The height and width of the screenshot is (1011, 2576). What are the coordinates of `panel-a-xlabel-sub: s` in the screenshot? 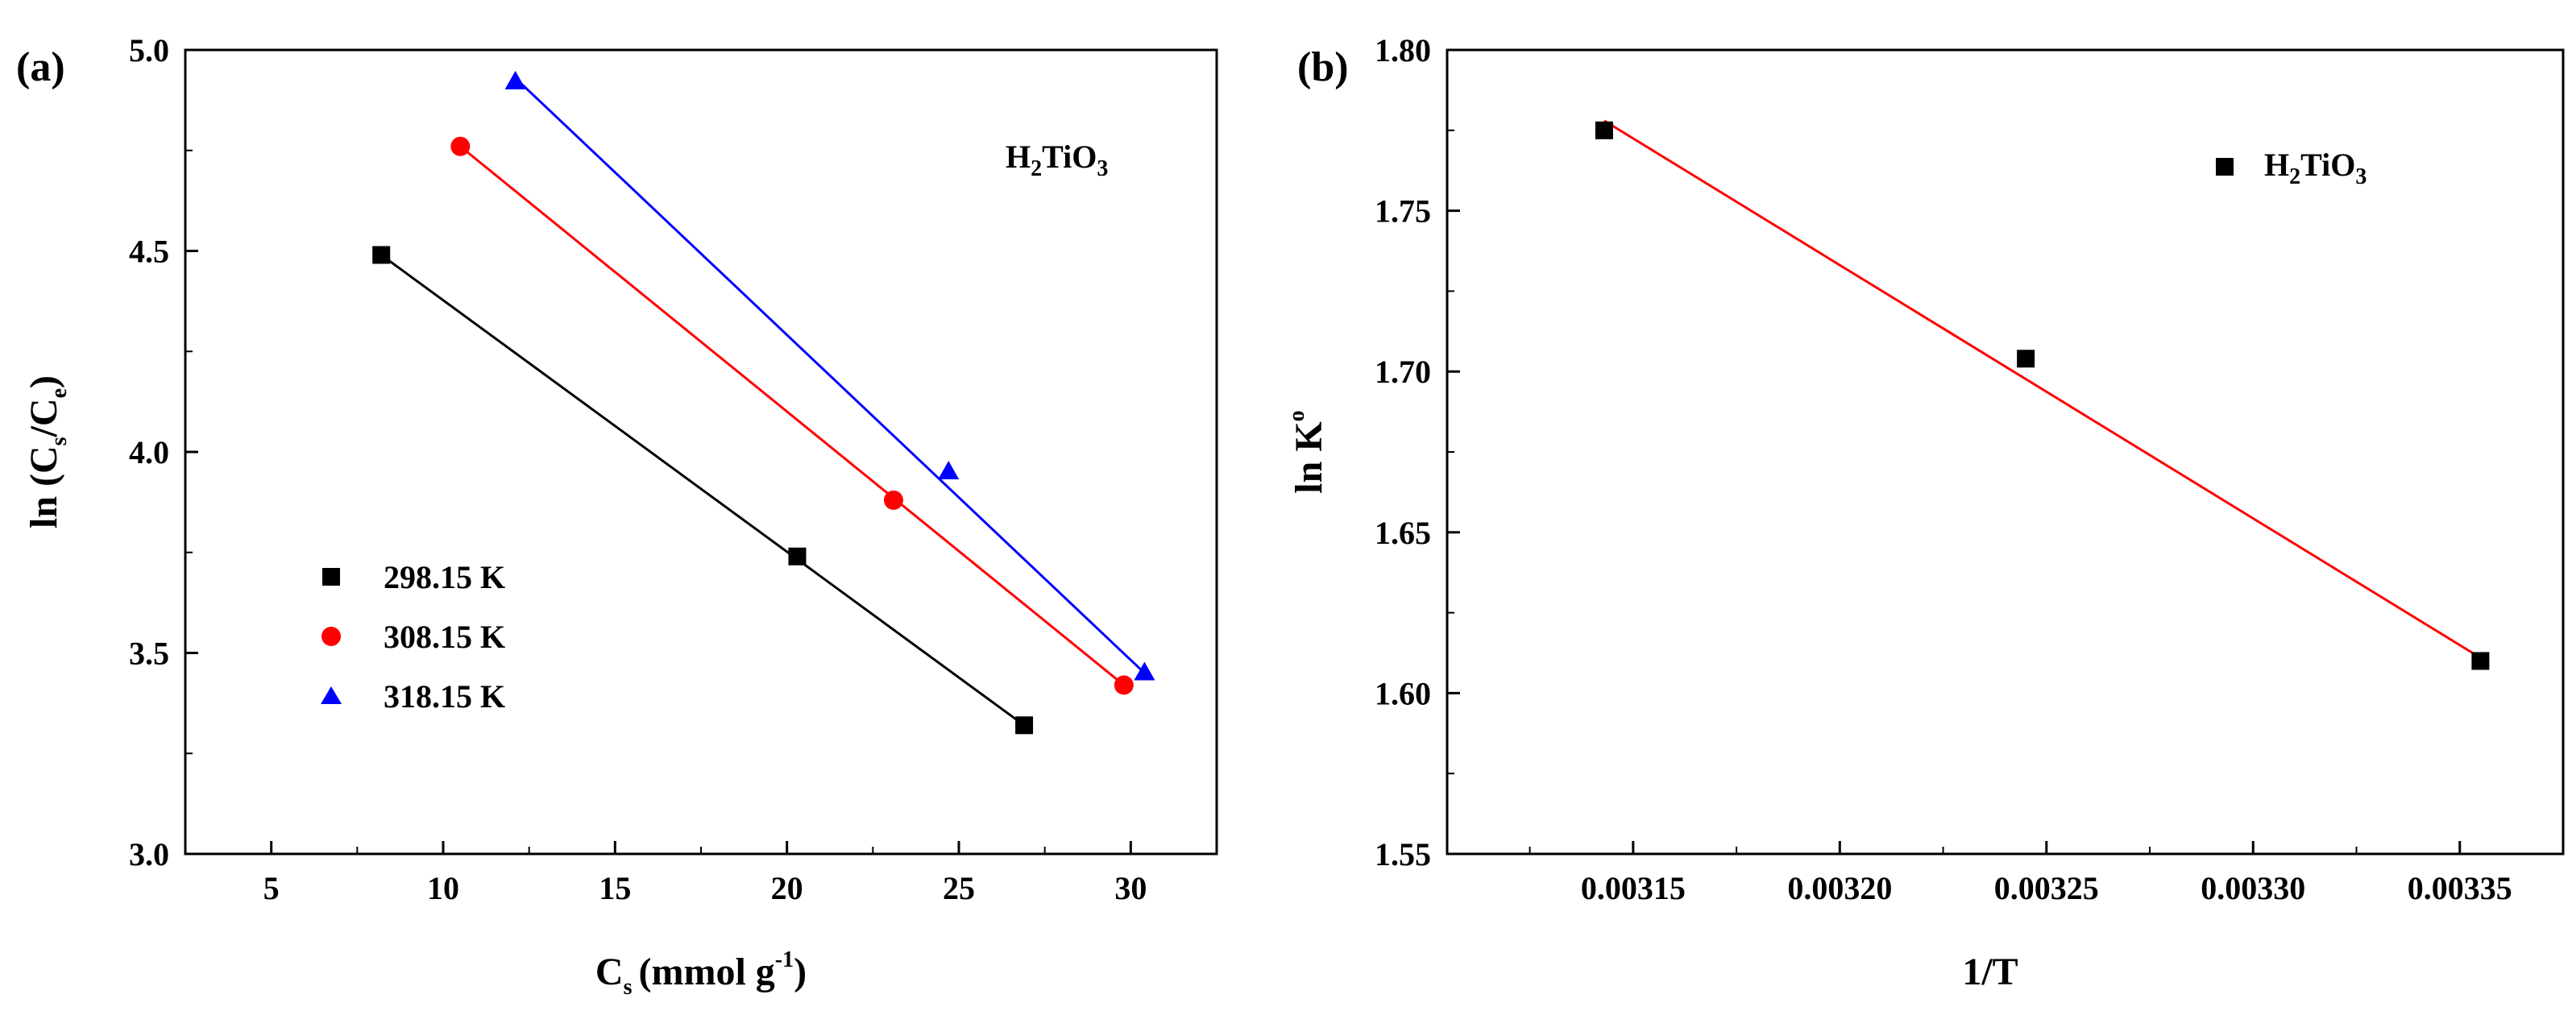 It's located at (628, 987).